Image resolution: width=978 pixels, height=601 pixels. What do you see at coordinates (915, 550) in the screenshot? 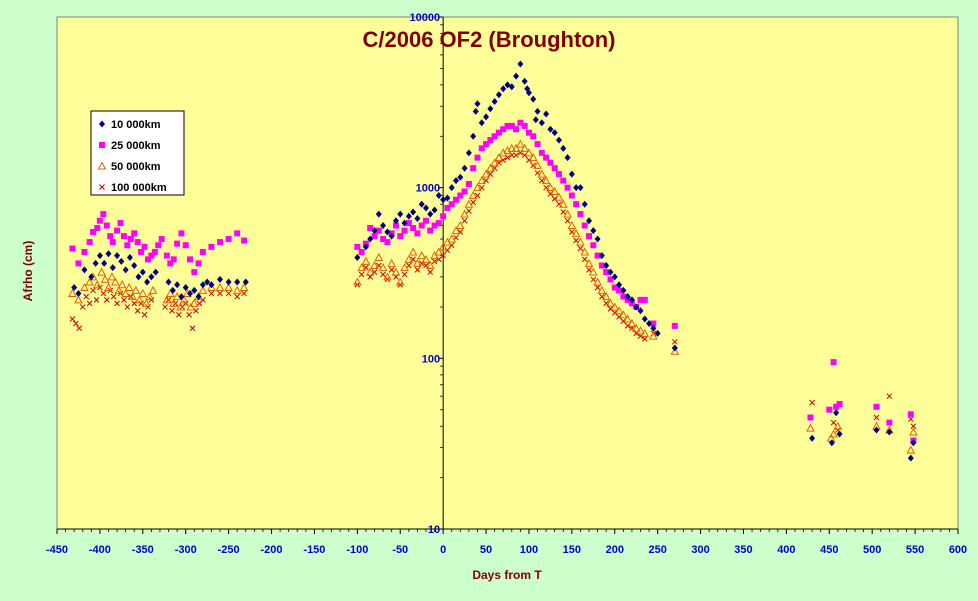
I see `x-tick-label: 550` at bounding box center [915, 550].